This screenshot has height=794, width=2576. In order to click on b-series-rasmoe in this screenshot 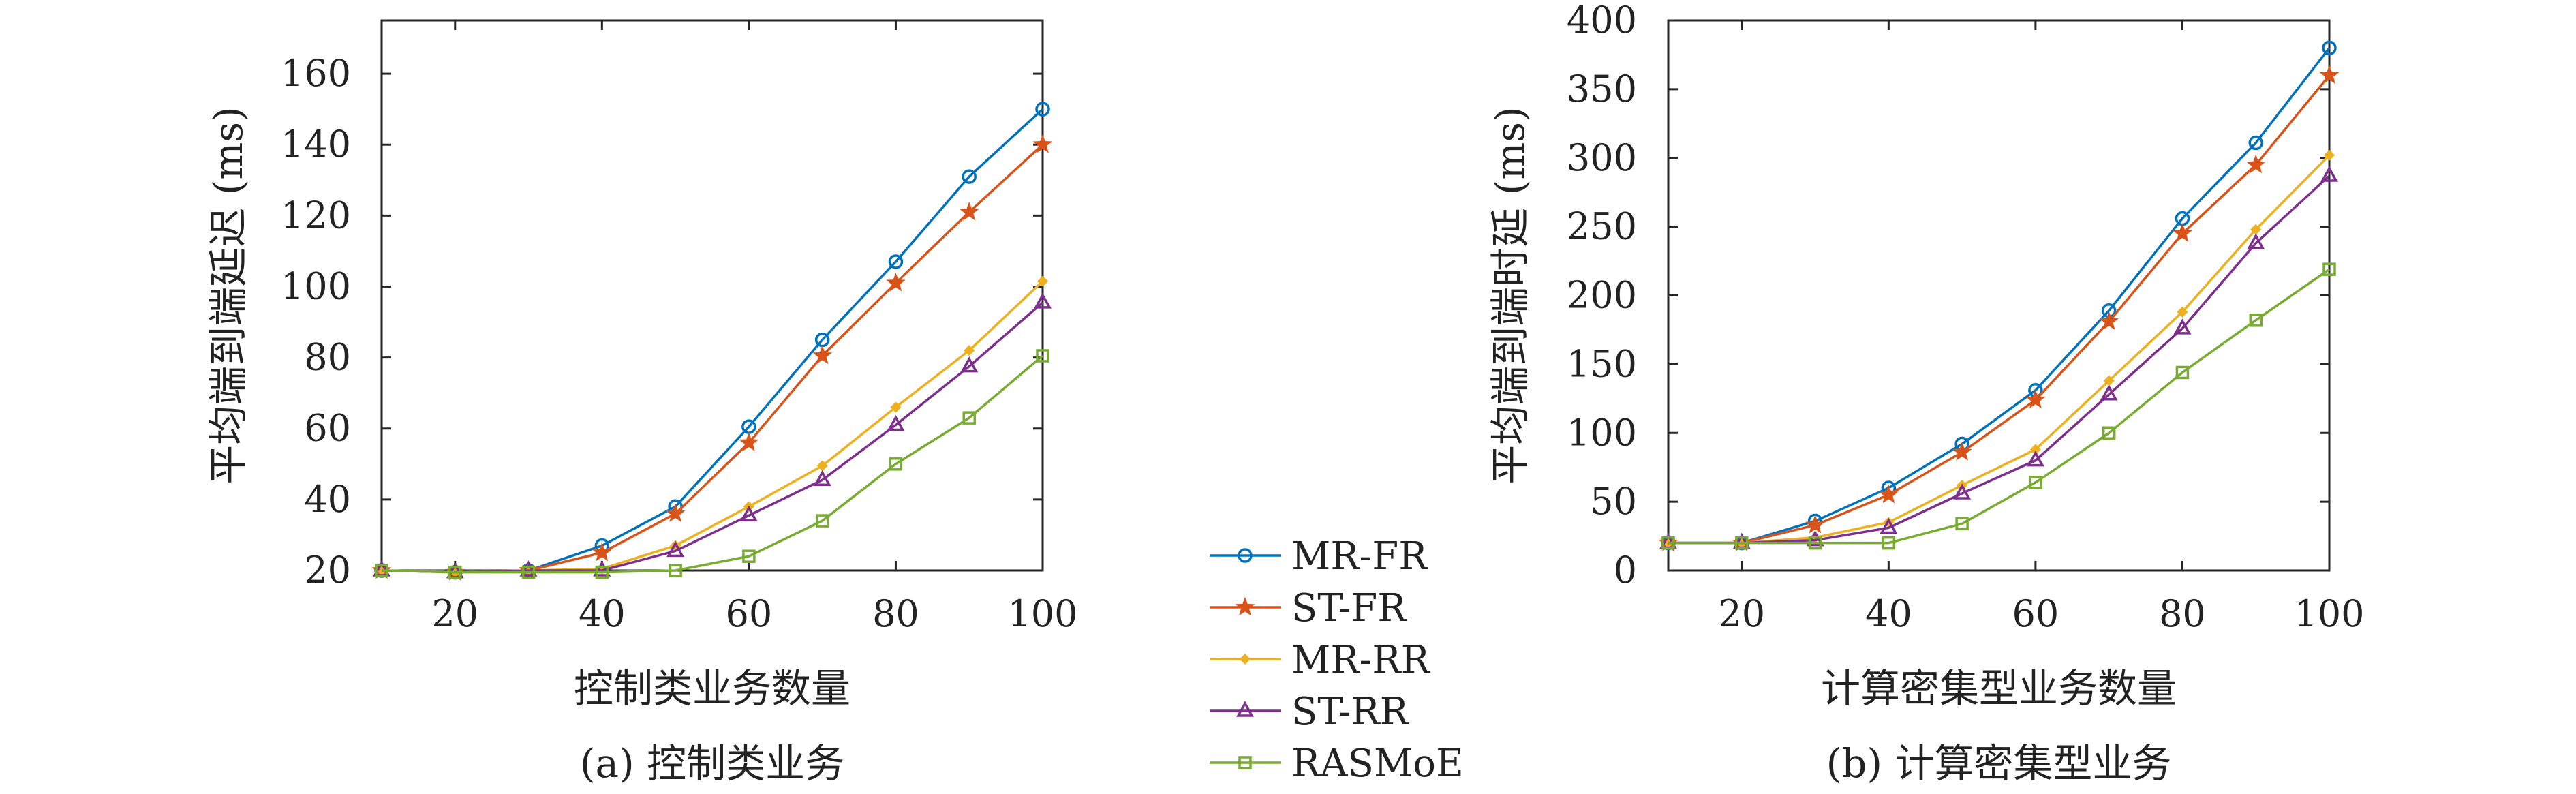, I will do `click(1998, 406)`.